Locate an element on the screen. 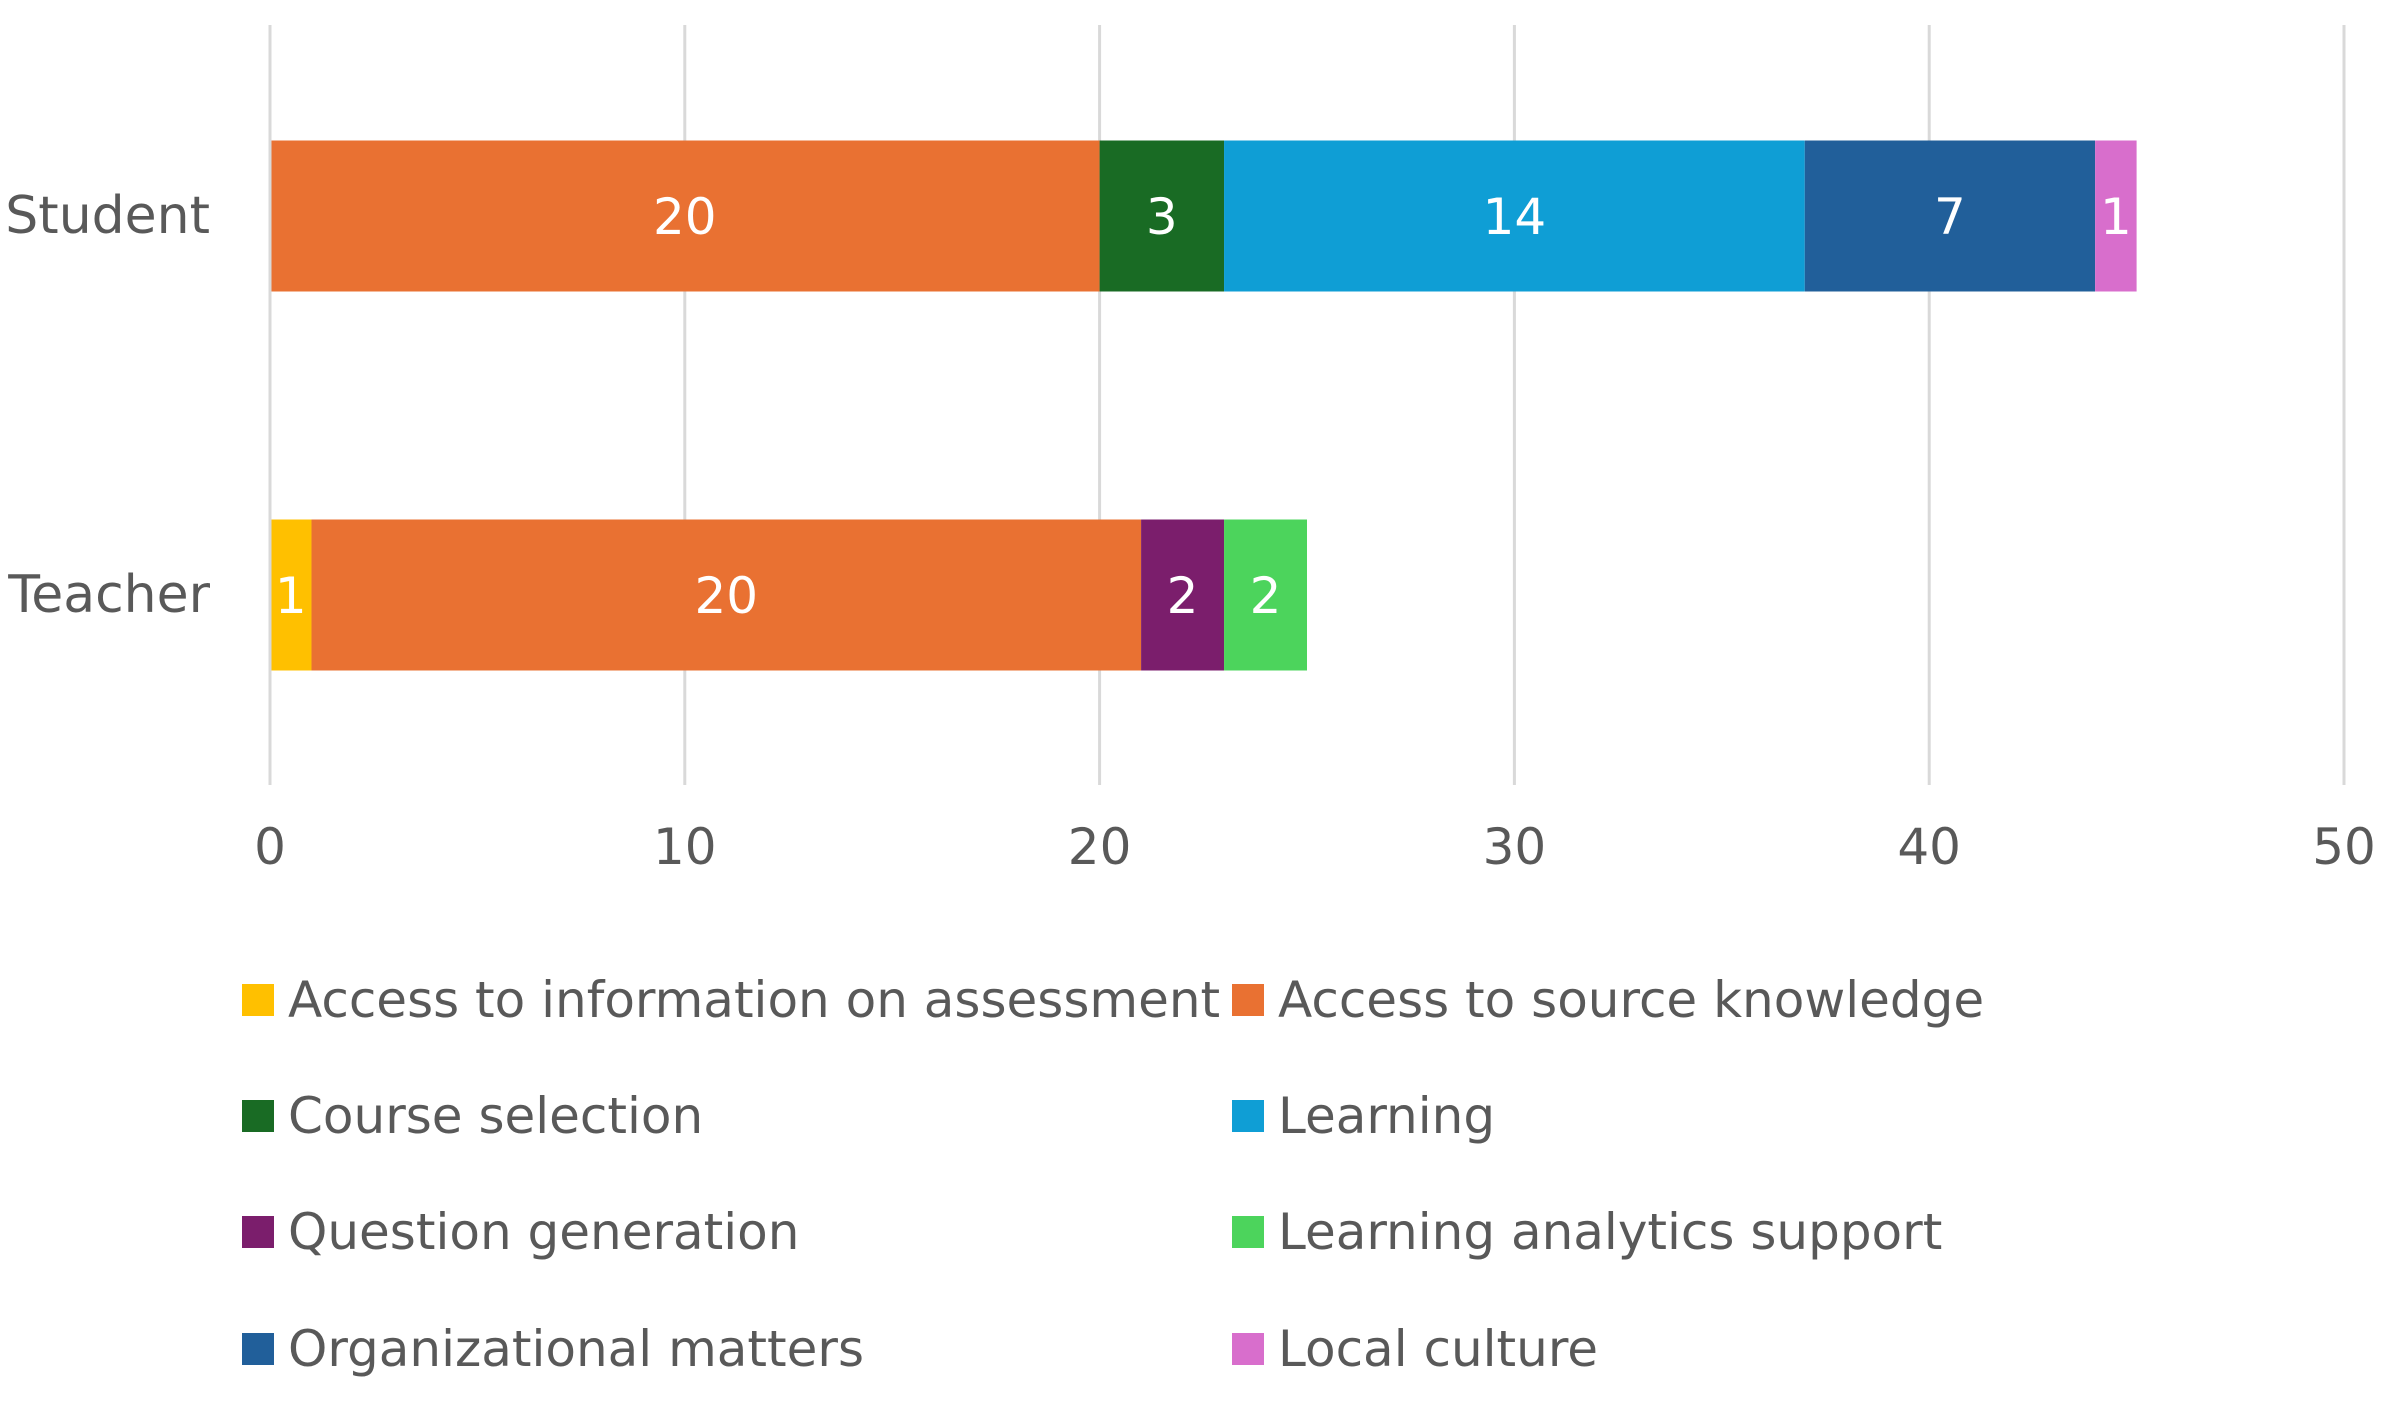  data-label-student-organizational-matters: 7 is located at coordinates (1950, 217).